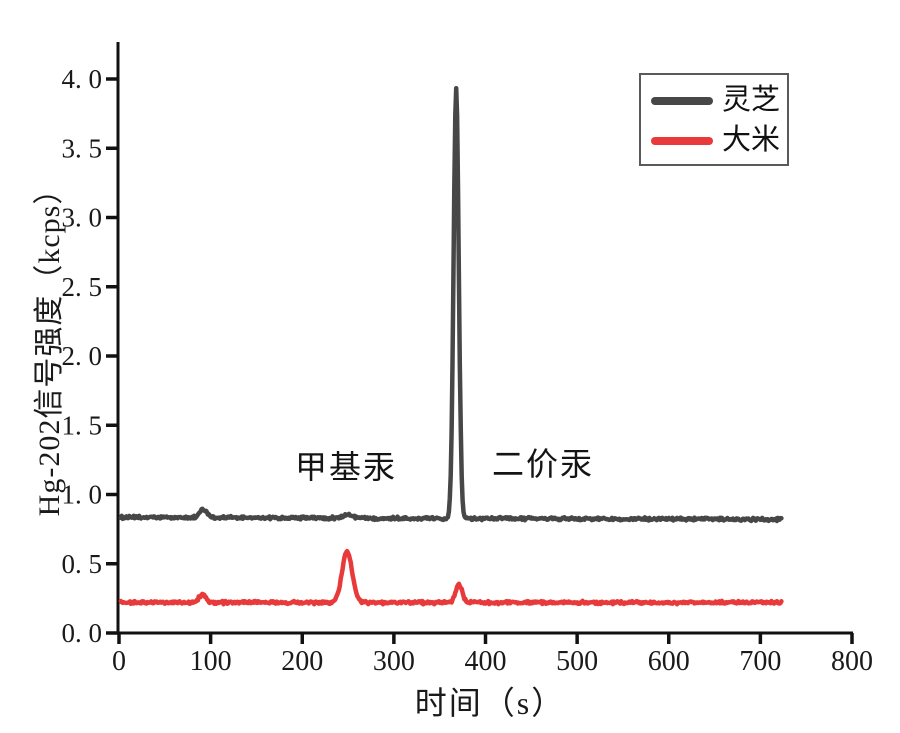  Describe the element at coordinates (486, 661) in the screenshot. I see `x-tick-label: 400` at that location.